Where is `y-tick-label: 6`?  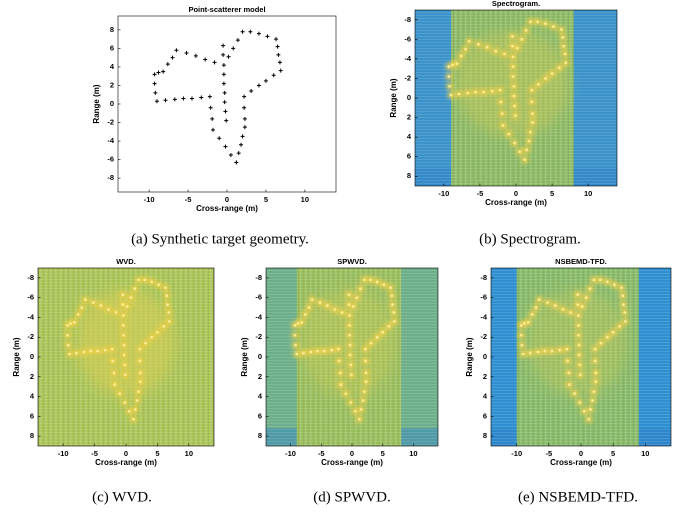
y-tick-label: 6 is located at coordinates (32, 415).